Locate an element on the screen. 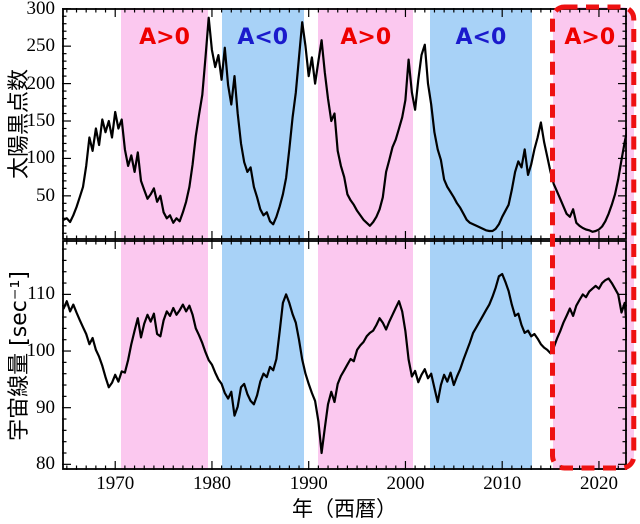  y-tick-label: 90 is located at coordinates (45, 407).